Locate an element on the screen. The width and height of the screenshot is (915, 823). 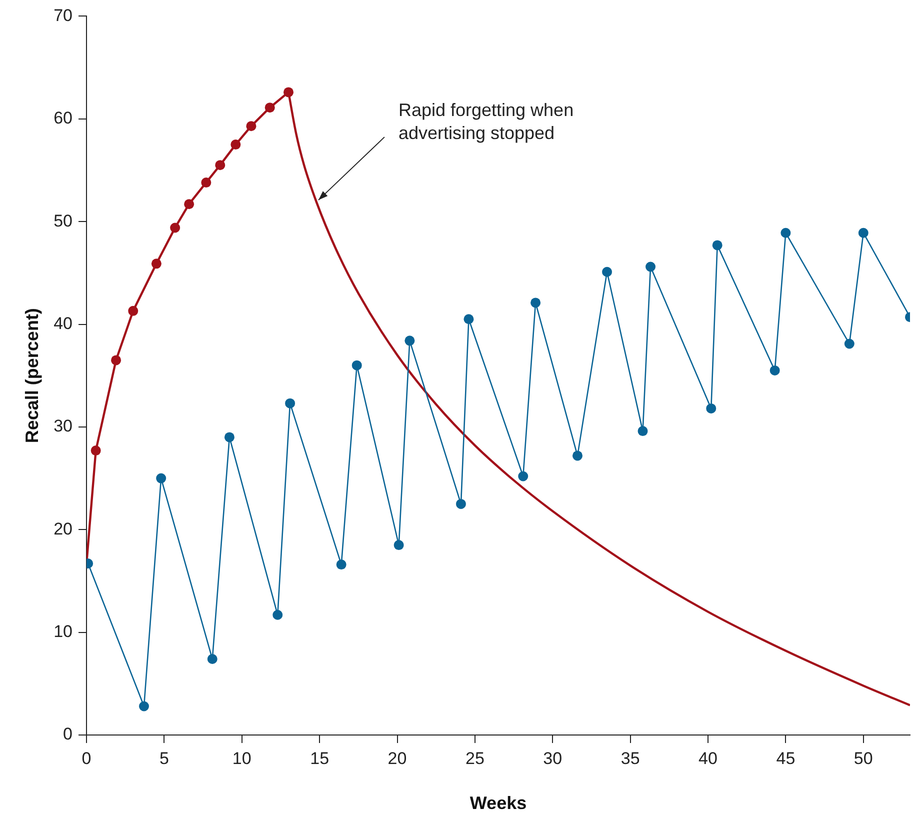
x-tick-label: 25 is located at coordinates (474, 758).